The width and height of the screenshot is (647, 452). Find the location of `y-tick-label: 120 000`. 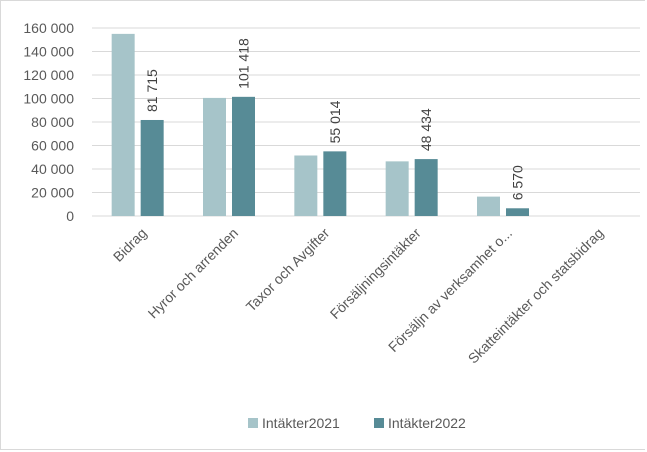

y-tick-label: 120 000 is located at coordinates (48, 75).